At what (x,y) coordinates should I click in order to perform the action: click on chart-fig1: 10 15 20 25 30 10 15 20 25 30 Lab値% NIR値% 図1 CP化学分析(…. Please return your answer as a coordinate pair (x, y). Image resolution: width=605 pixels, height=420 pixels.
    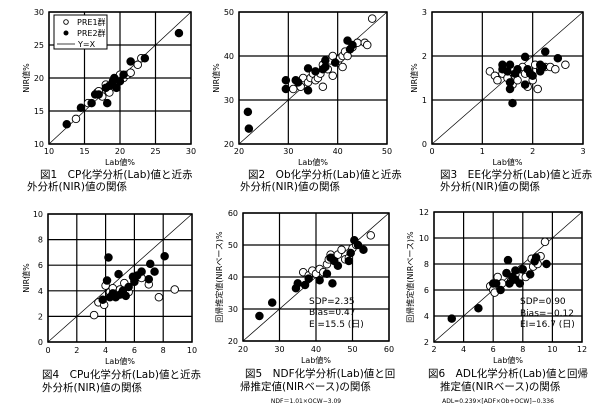
    Looking at the image, I should click on (108, 100).